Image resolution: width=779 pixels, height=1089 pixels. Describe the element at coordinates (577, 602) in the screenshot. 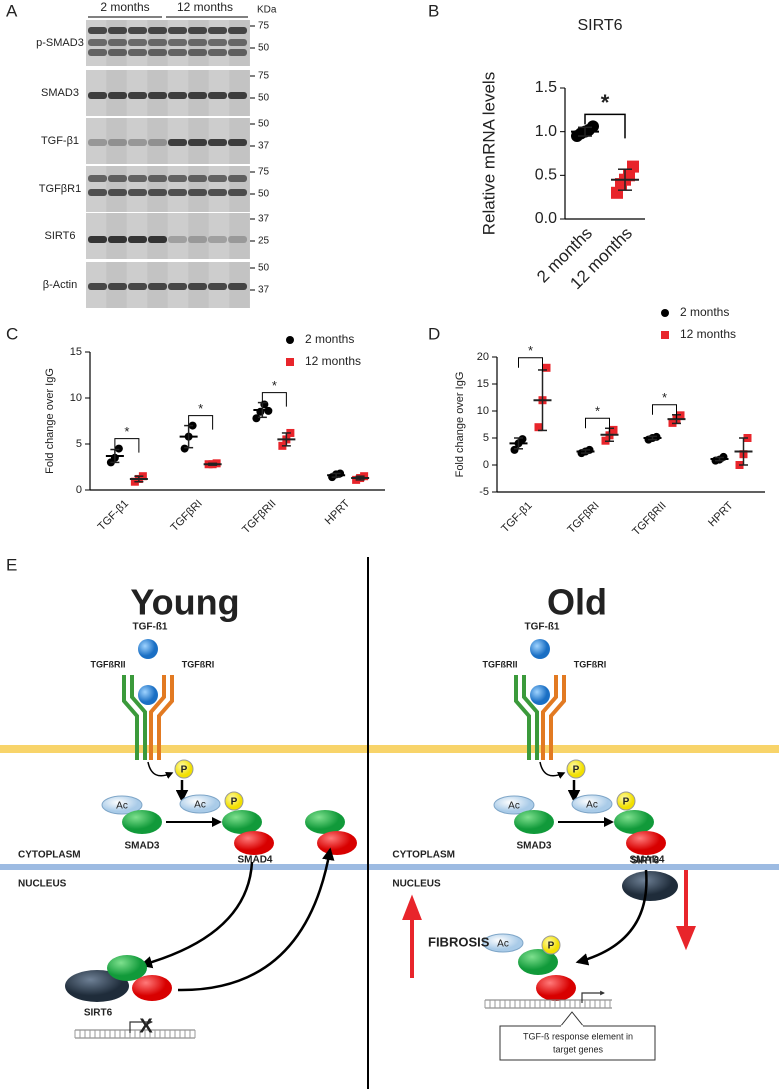

I see `condition-title: Old` at that location.